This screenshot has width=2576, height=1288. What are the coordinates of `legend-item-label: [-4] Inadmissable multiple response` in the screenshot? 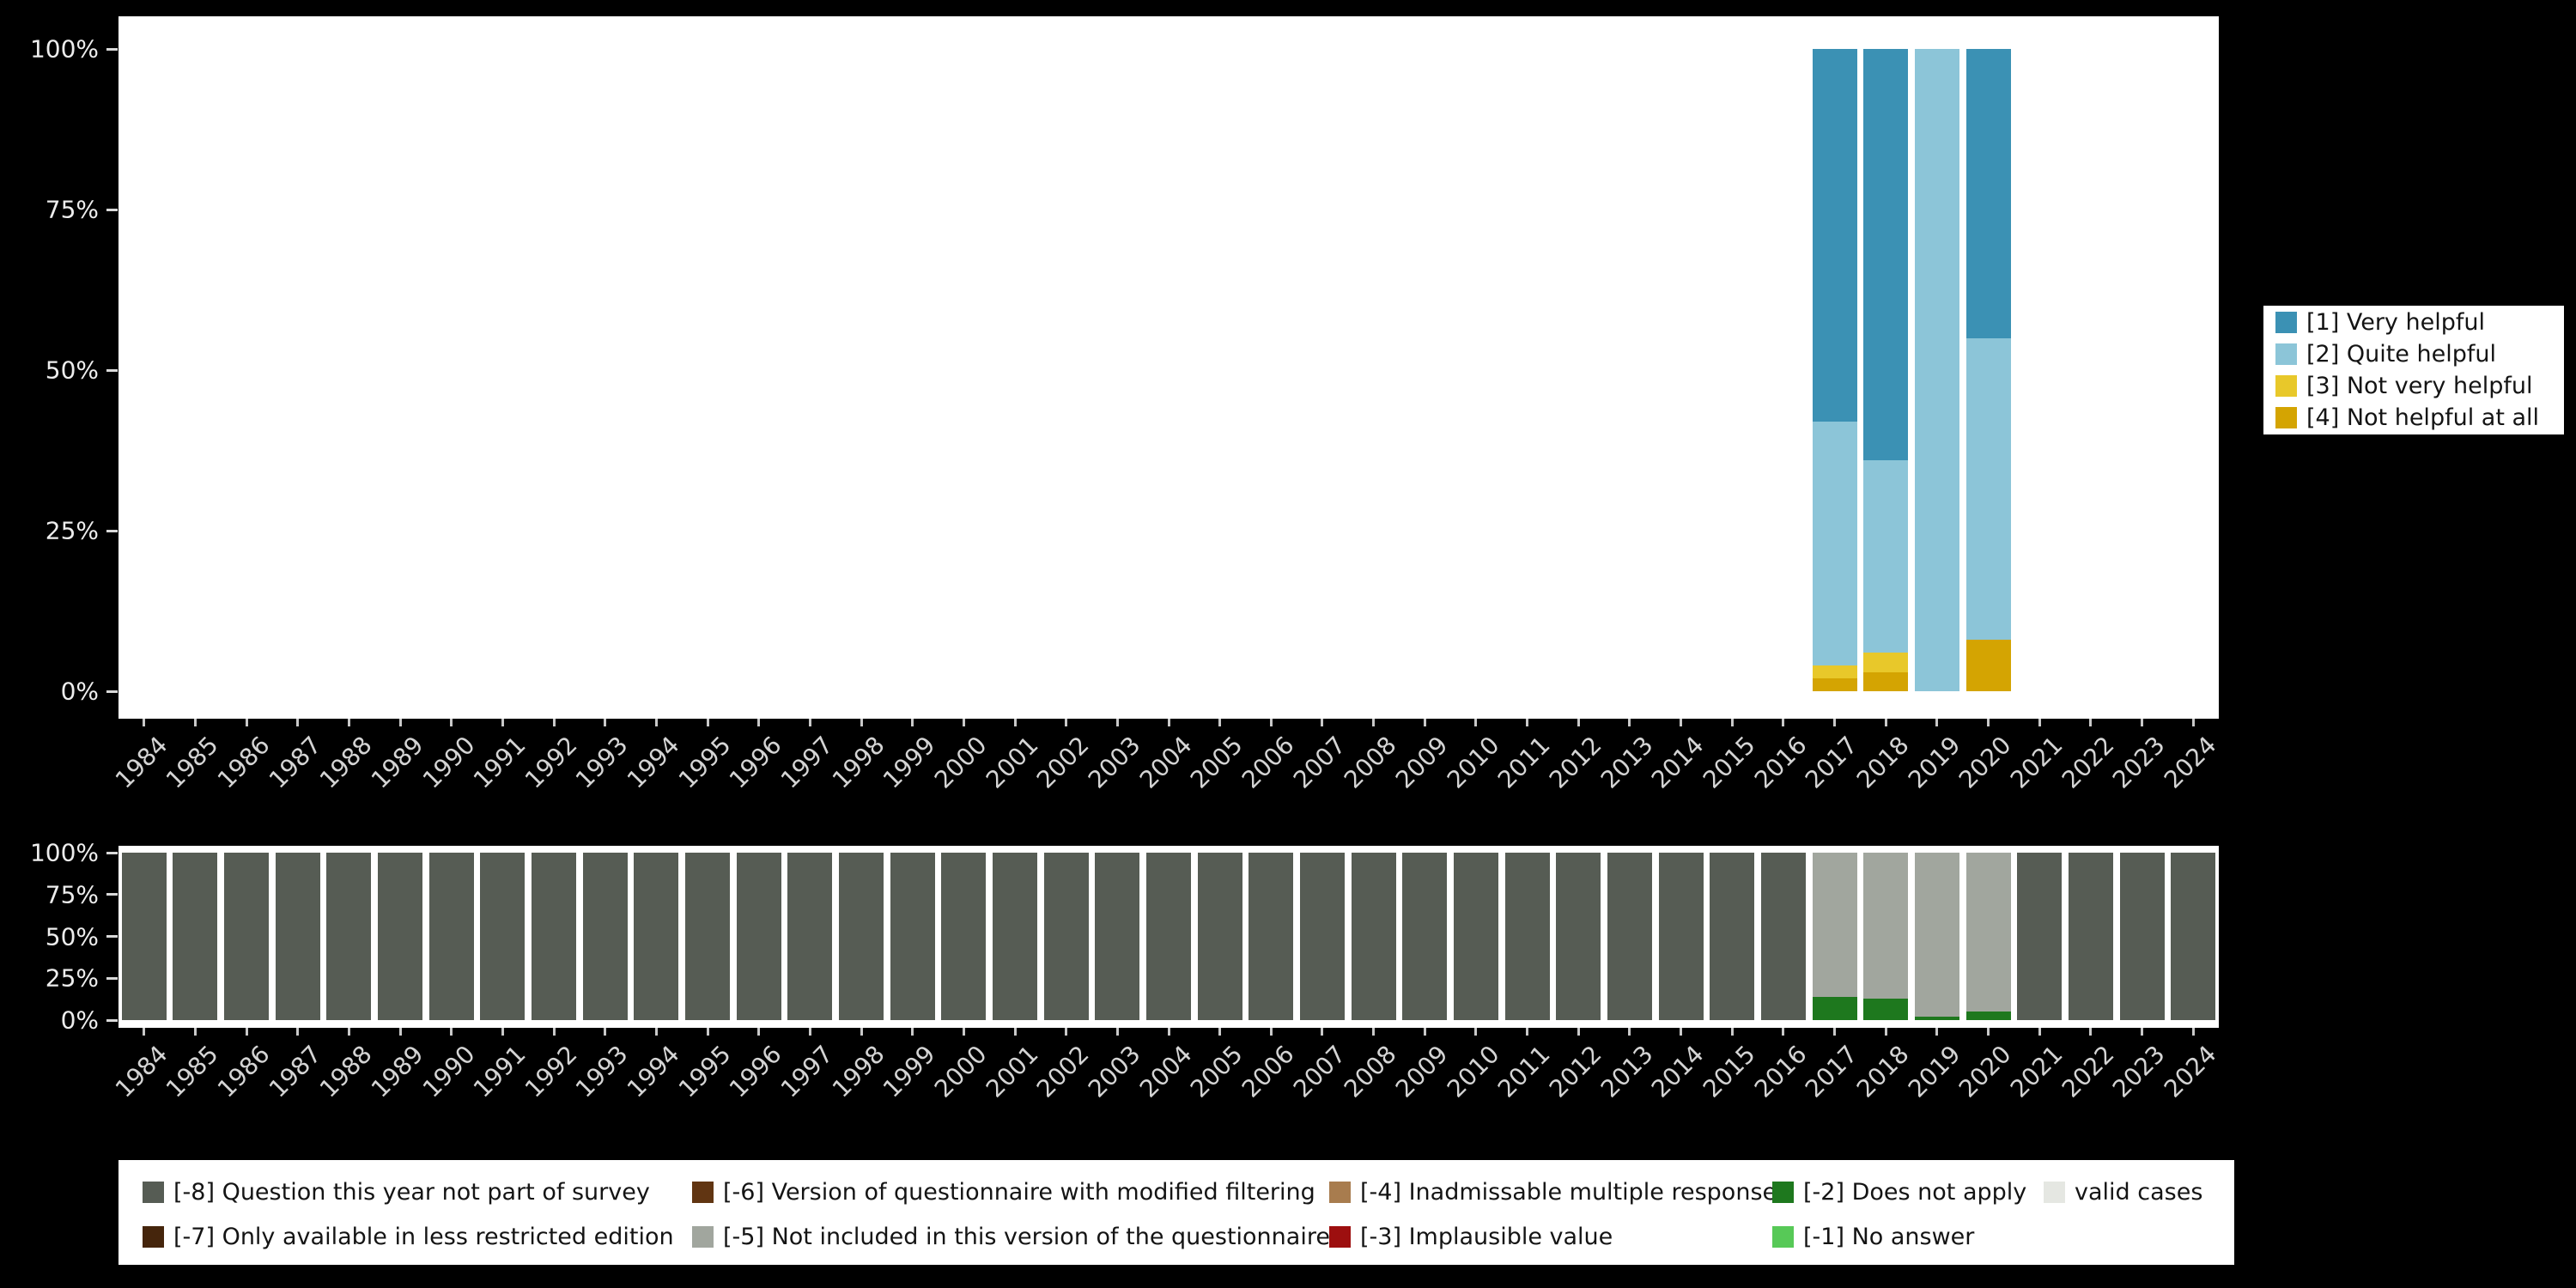 It's located at (1568, 1192).